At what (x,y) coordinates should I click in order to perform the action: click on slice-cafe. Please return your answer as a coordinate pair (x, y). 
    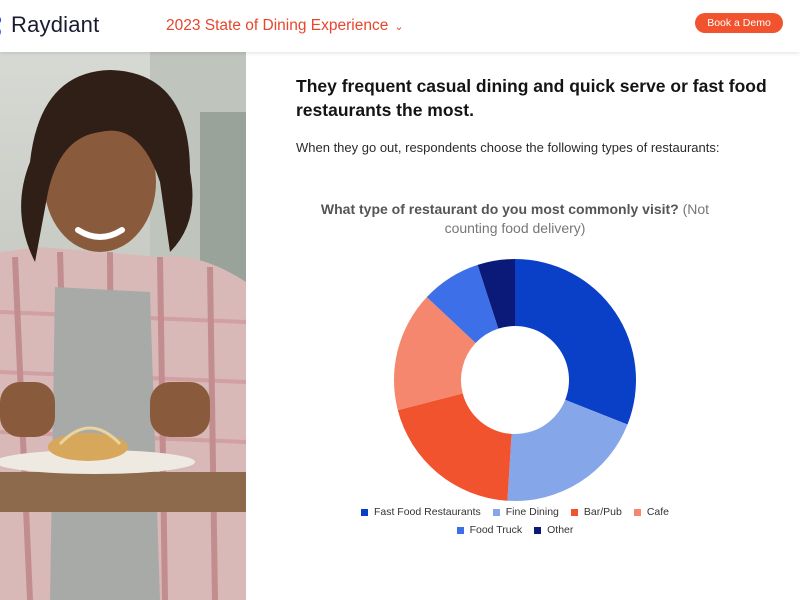
    Looking at the image, I should click on (435, 354).